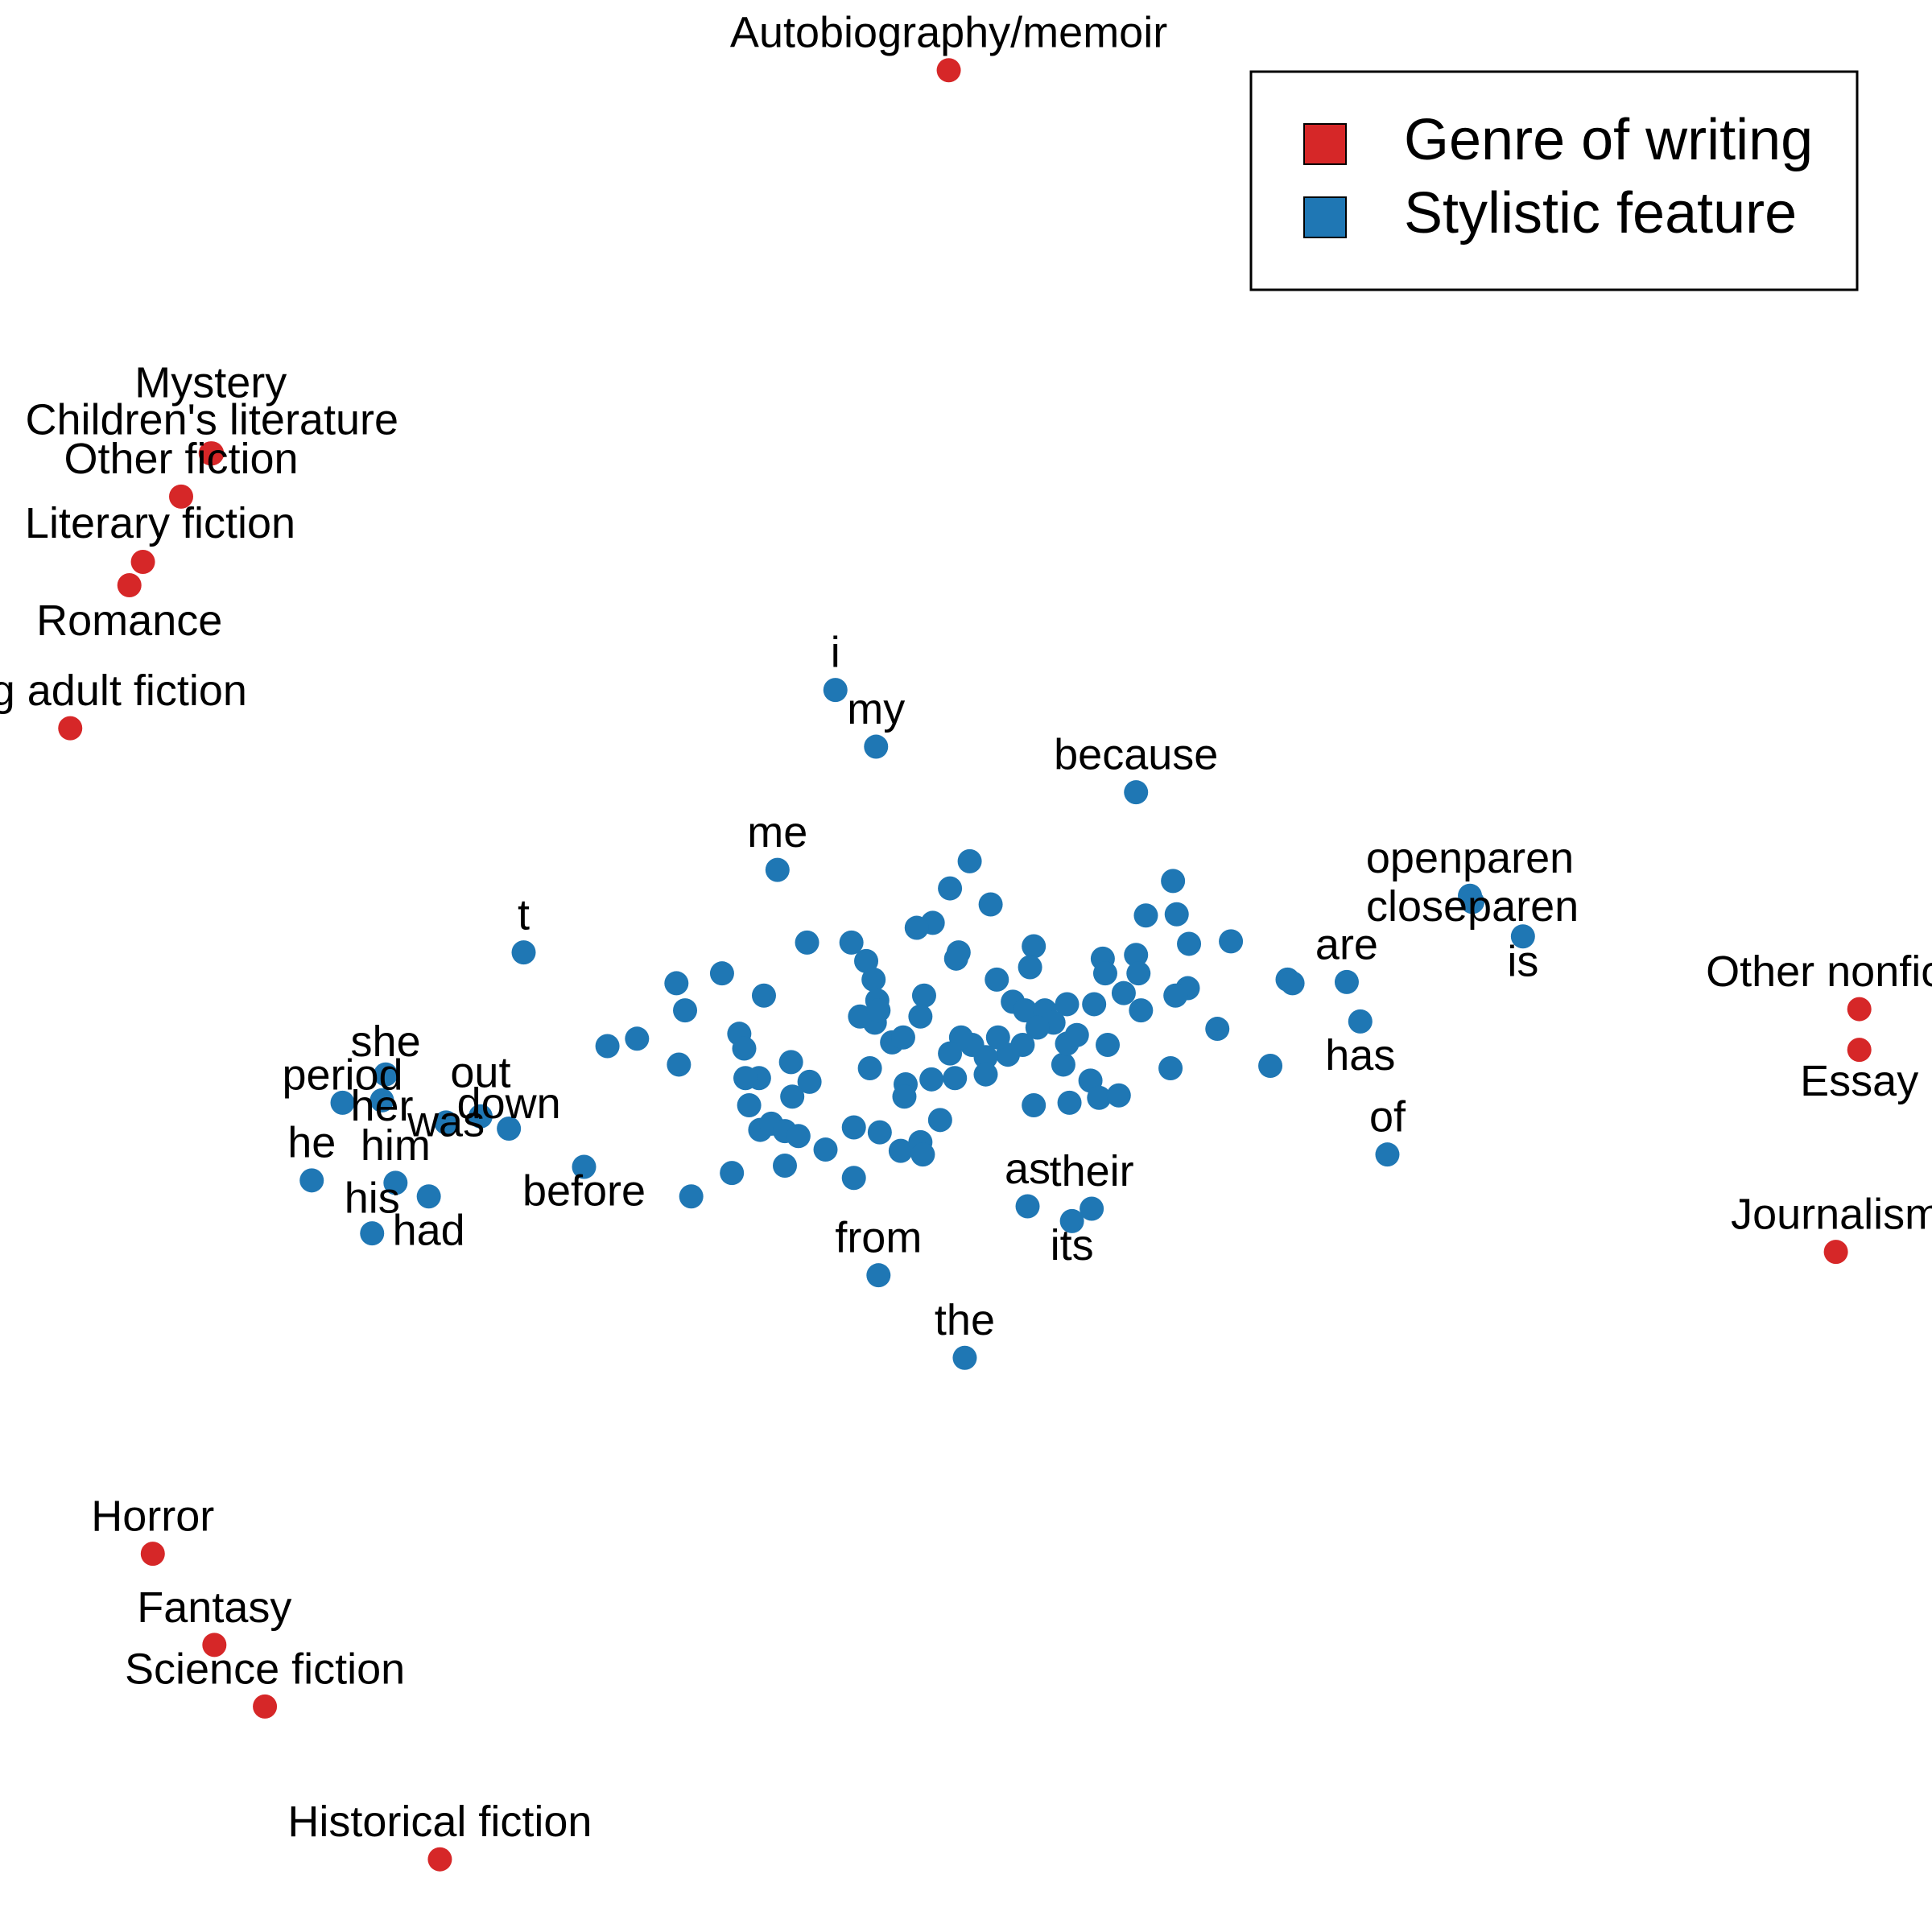  I want to click on point-label: t, so click(524, 915).